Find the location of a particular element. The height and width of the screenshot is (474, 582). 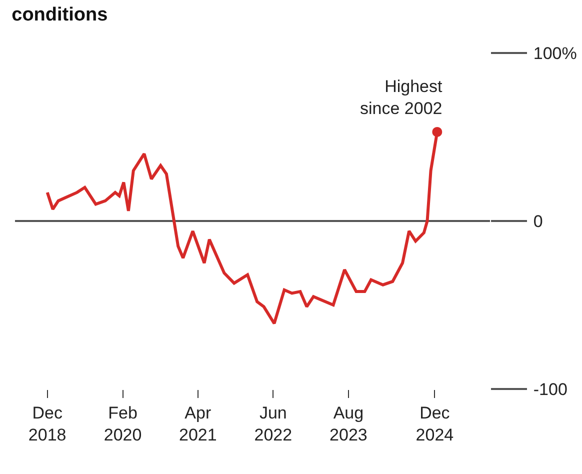

annotation: Highest since 2002 is located at coordinates (401, 97).